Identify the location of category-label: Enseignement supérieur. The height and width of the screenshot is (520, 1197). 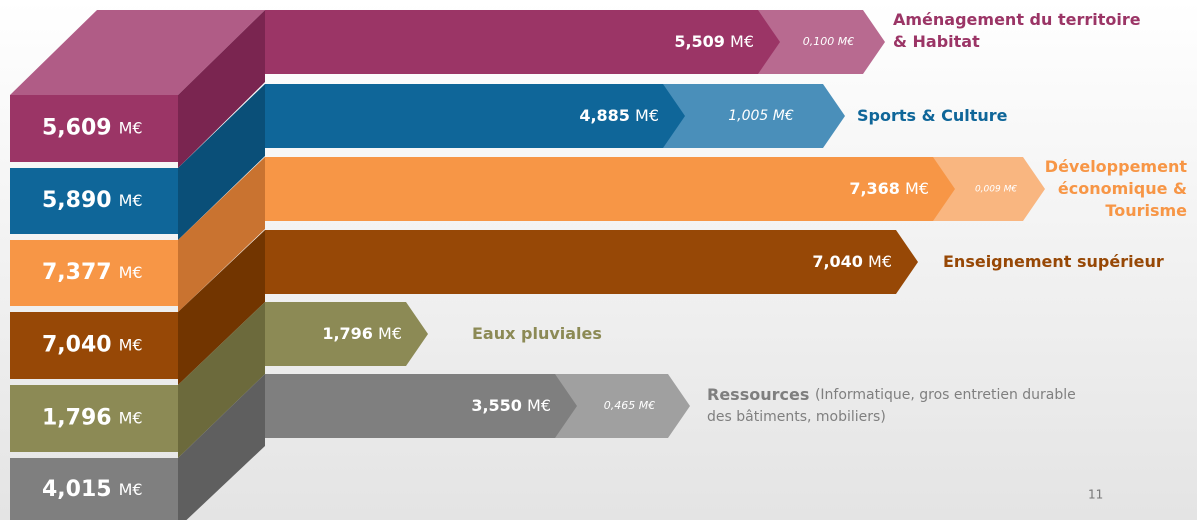
(1053, 261).